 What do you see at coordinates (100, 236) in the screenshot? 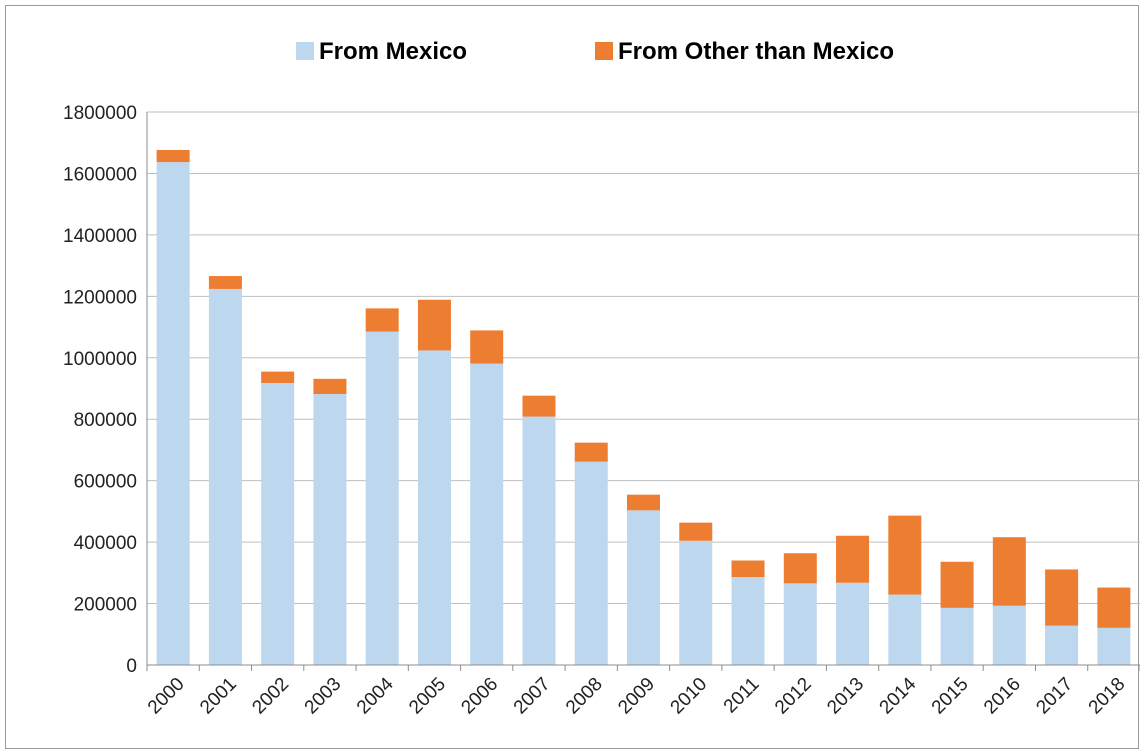
I see `y-tick-label: 1400000` at bounding box center [100, 236].